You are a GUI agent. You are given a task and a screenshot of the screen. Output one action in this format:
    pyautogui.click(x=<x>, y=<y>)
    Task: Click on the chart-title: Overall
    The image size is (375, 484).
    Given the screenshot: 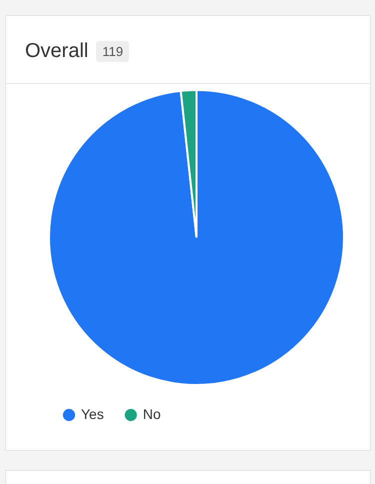 What is the action you would take?
    pyautogui.click(x=56, y=51)
    